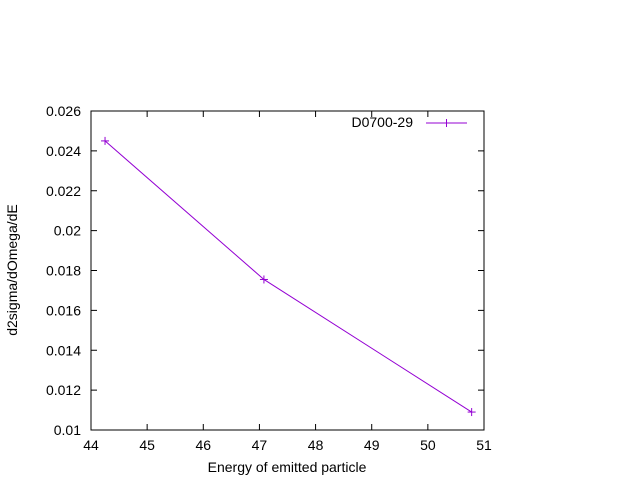 This screenshot has height=480, width=640. I want to click on x-tick-label: 50, so click(428, 445).